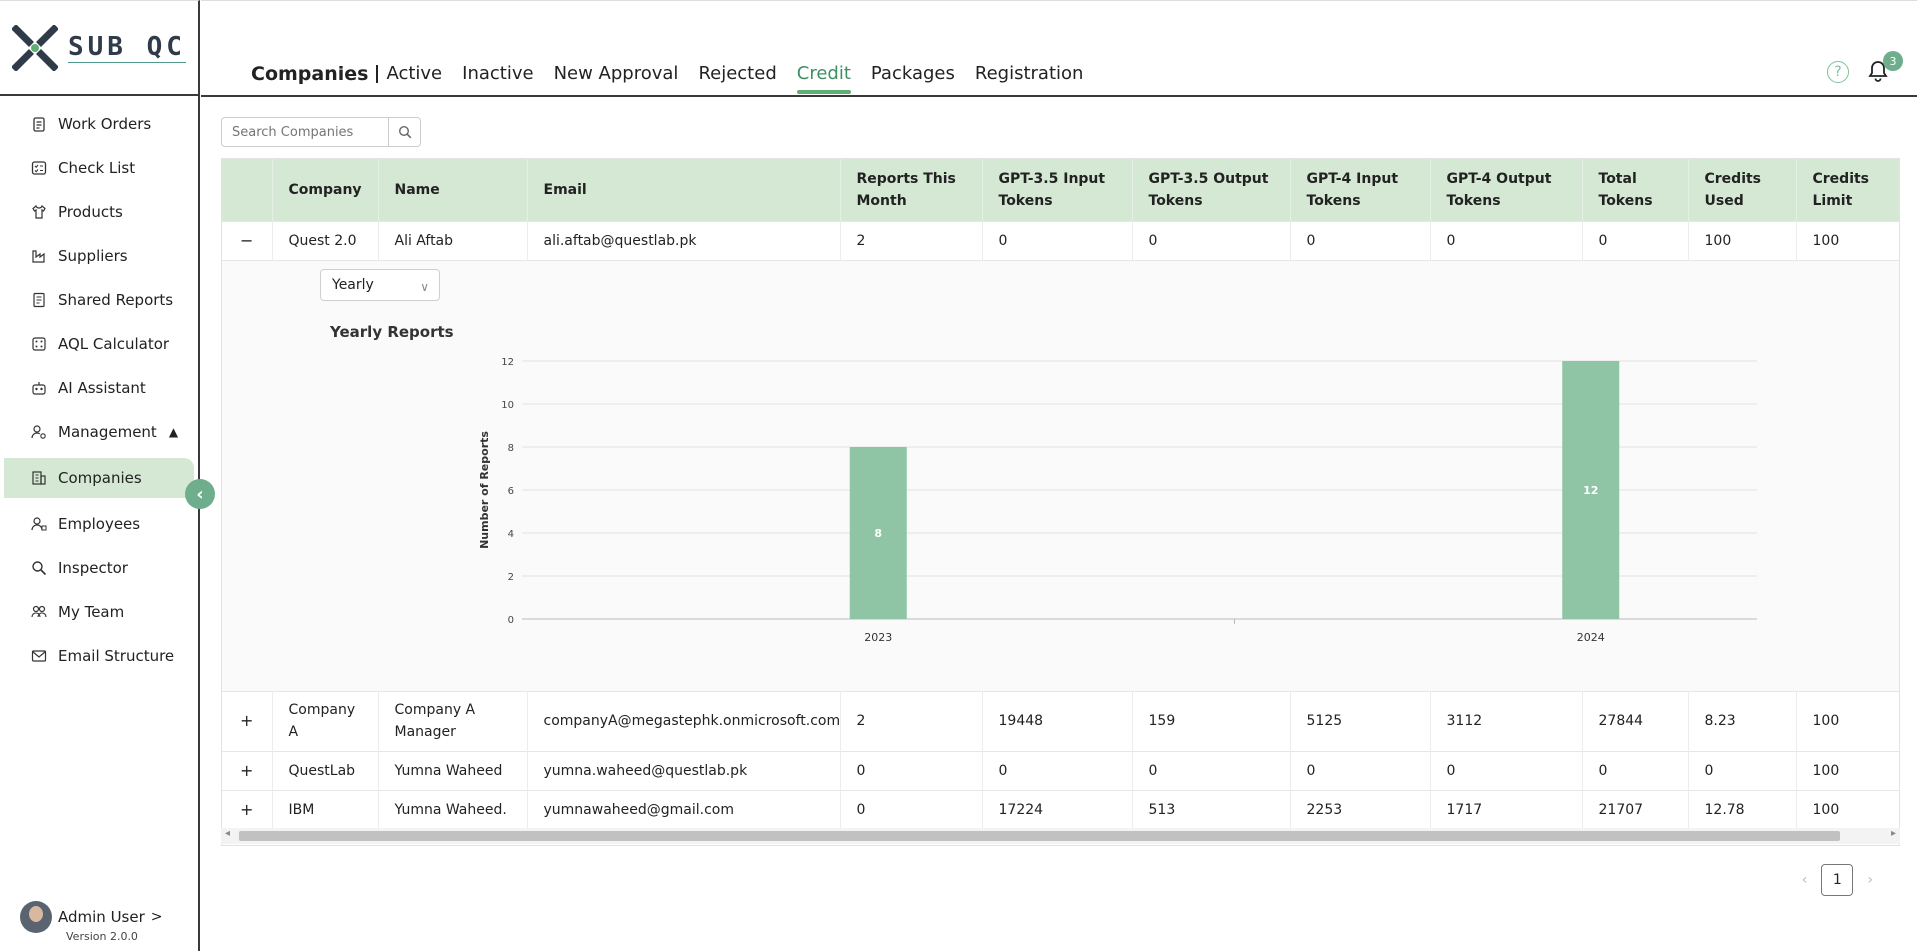 This screenshot has width=1917, height=951. I want to click on search-input, so click(305, 132).